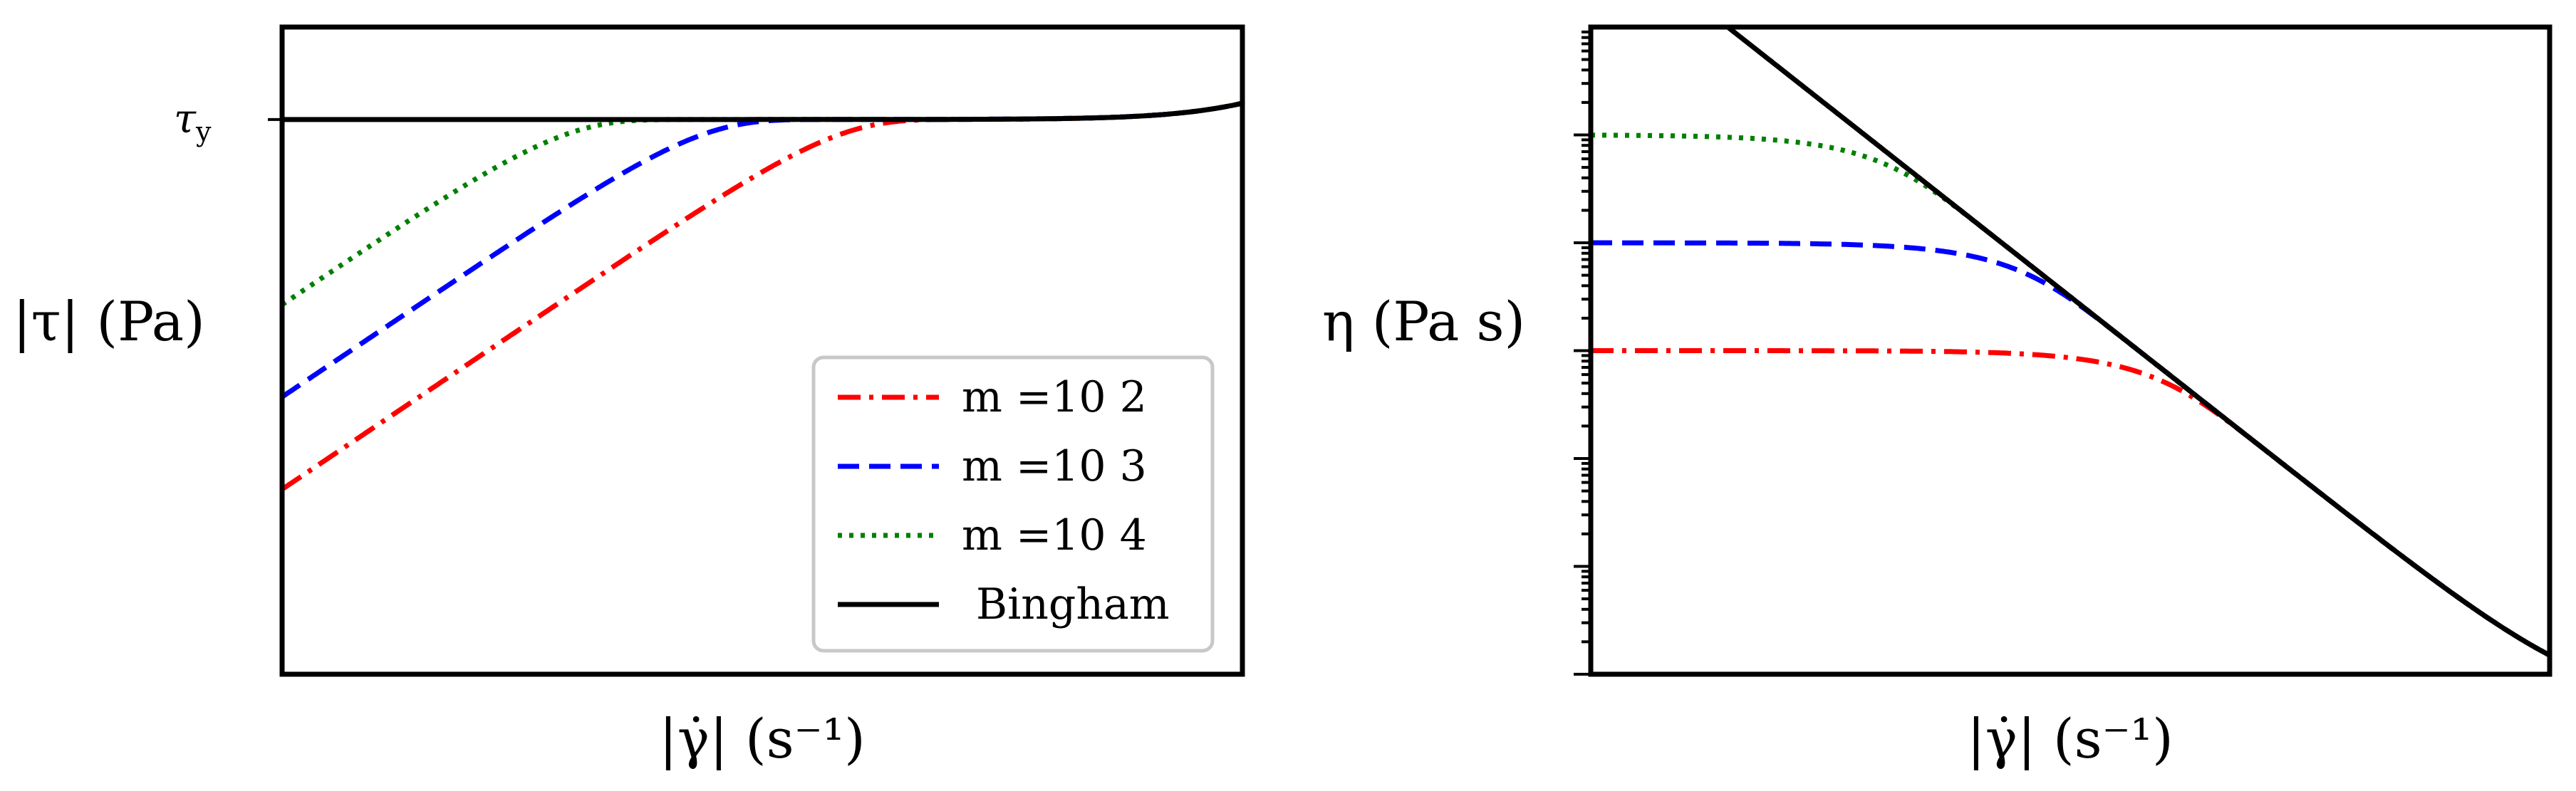 This screenshot has height=791, width=2576. I want to click on viscosity-x-axis-label: |γ̇| (s⁻¹), so click(2070, 739).